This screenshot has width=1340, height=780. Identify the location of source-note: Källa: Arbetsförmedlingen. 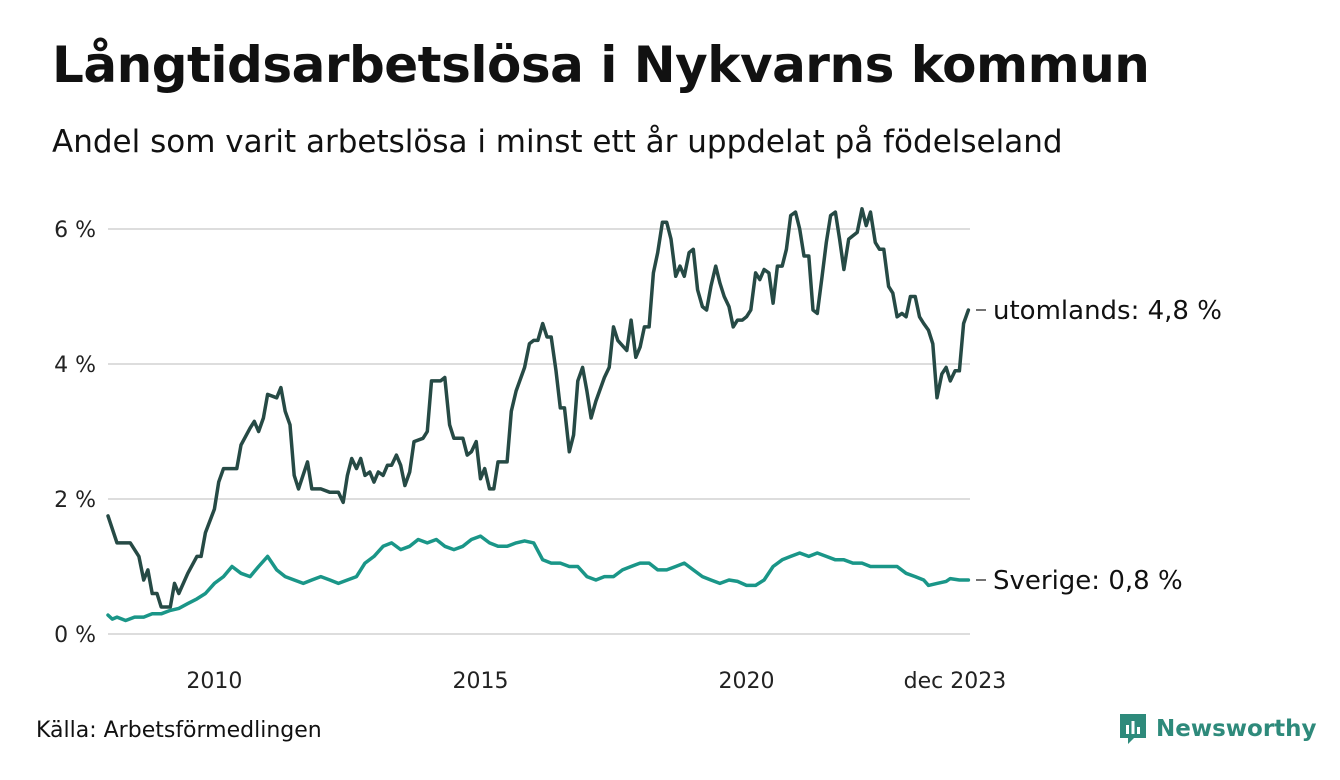
(179, 730).